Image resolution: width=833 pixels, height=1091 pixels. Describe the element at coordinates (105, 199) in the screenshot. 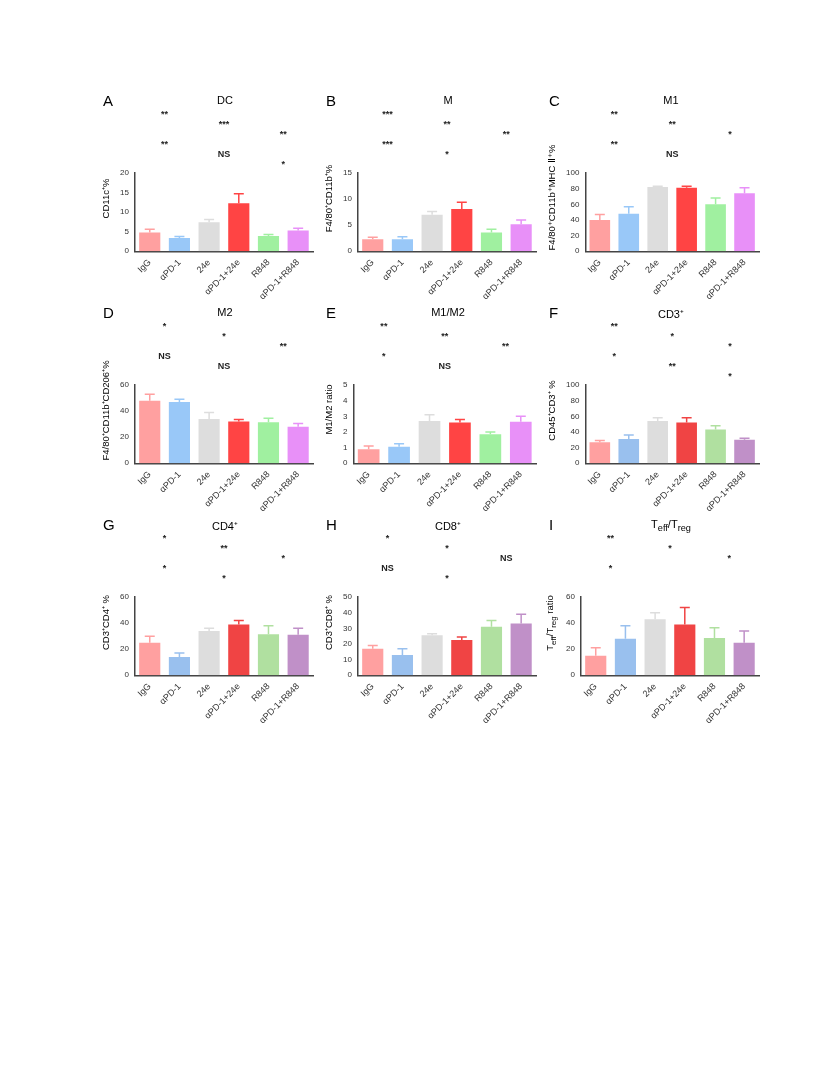

I see `y-axis-title: CD11c⁺%` at that location.